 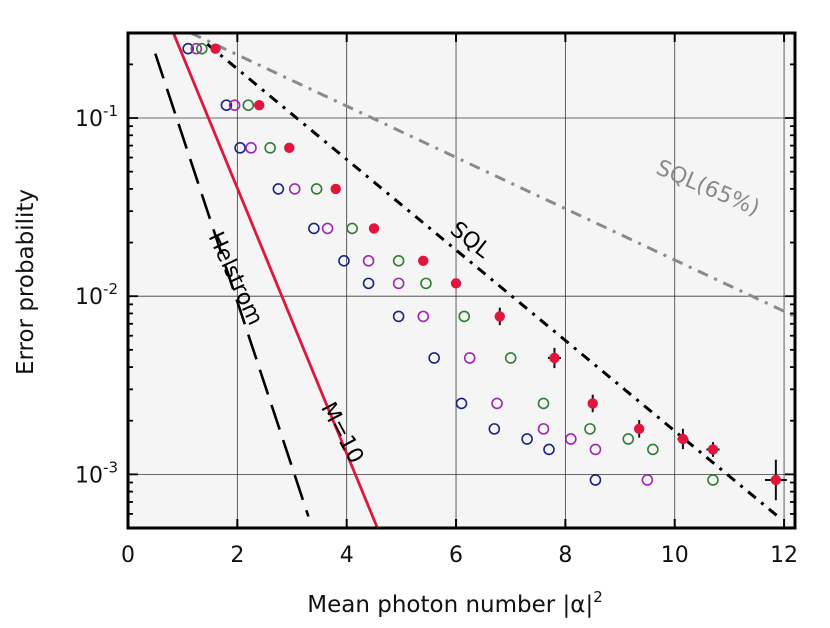 I want to click on y-tick-label: 10⁻¹, so click(x=96, y=117).